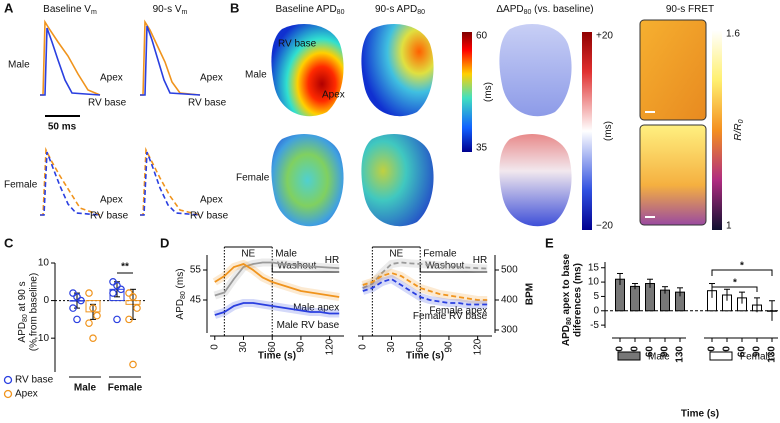  Describe the element at coordinates (594, 282) in the screenshot. I see `y-tick-label: 10` at that location.